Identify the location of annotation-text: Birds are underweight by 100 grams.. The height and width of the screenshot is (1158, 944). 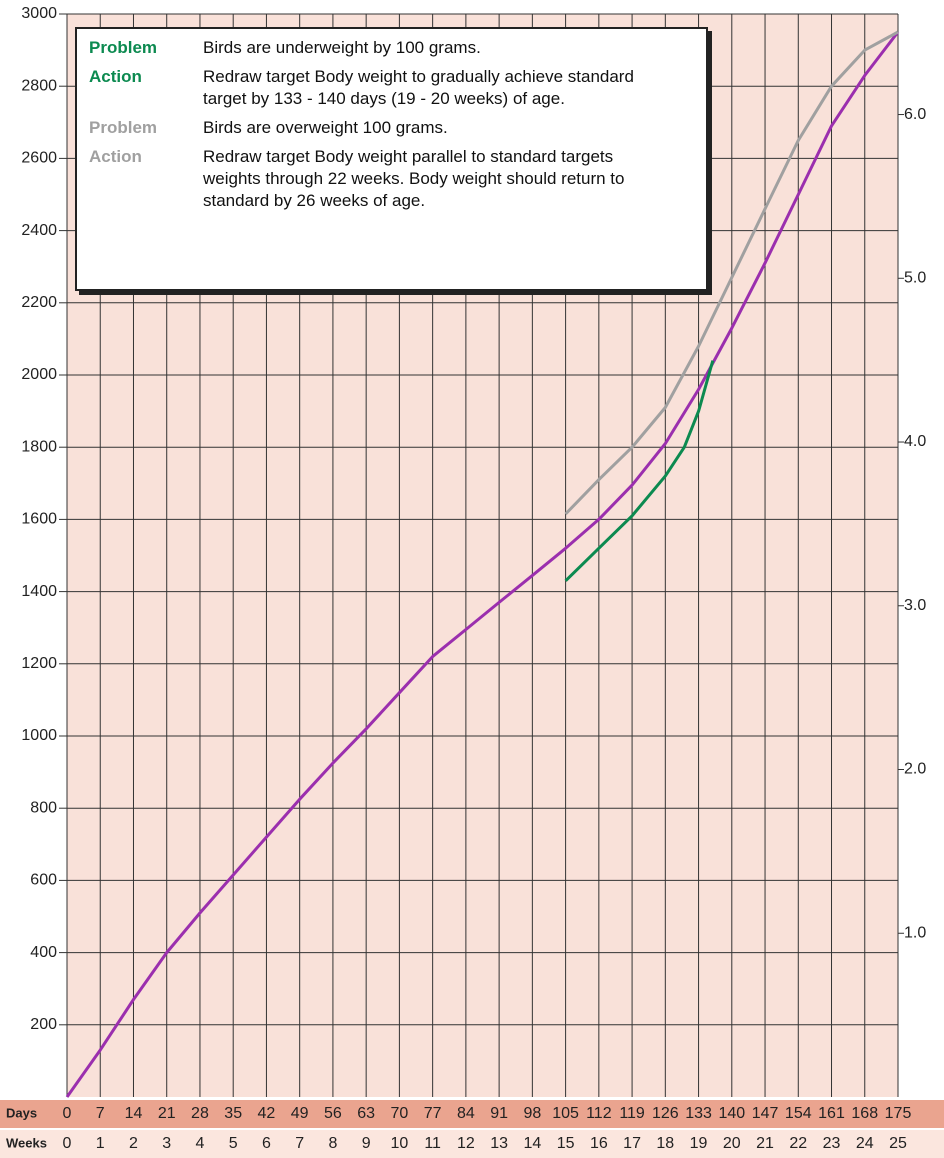
(342, 47).